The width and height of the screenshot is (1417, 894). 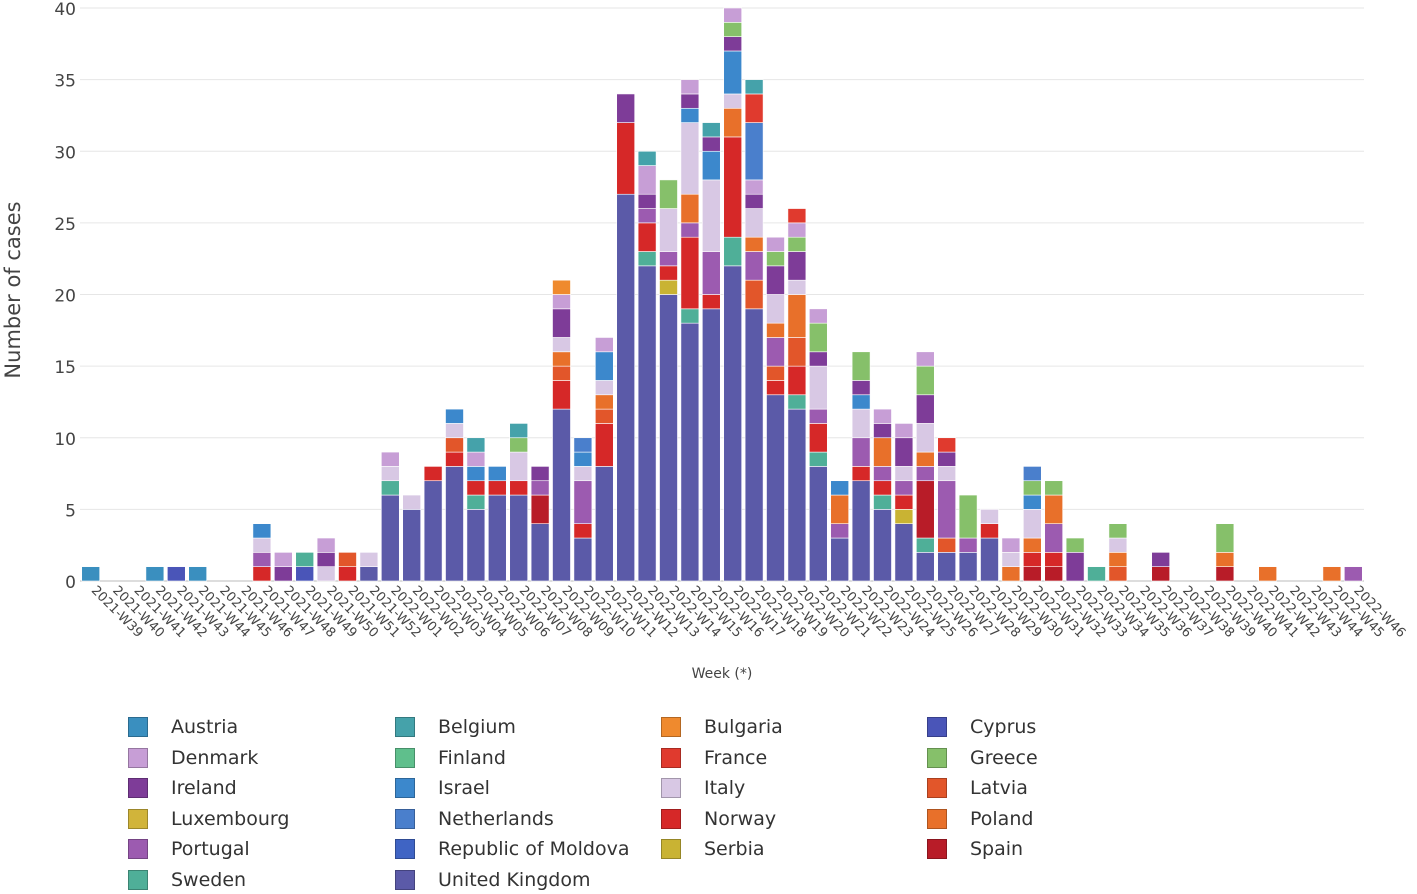 I want to click on legend-item-serbia: Serbia, so click(x=713, y=849).